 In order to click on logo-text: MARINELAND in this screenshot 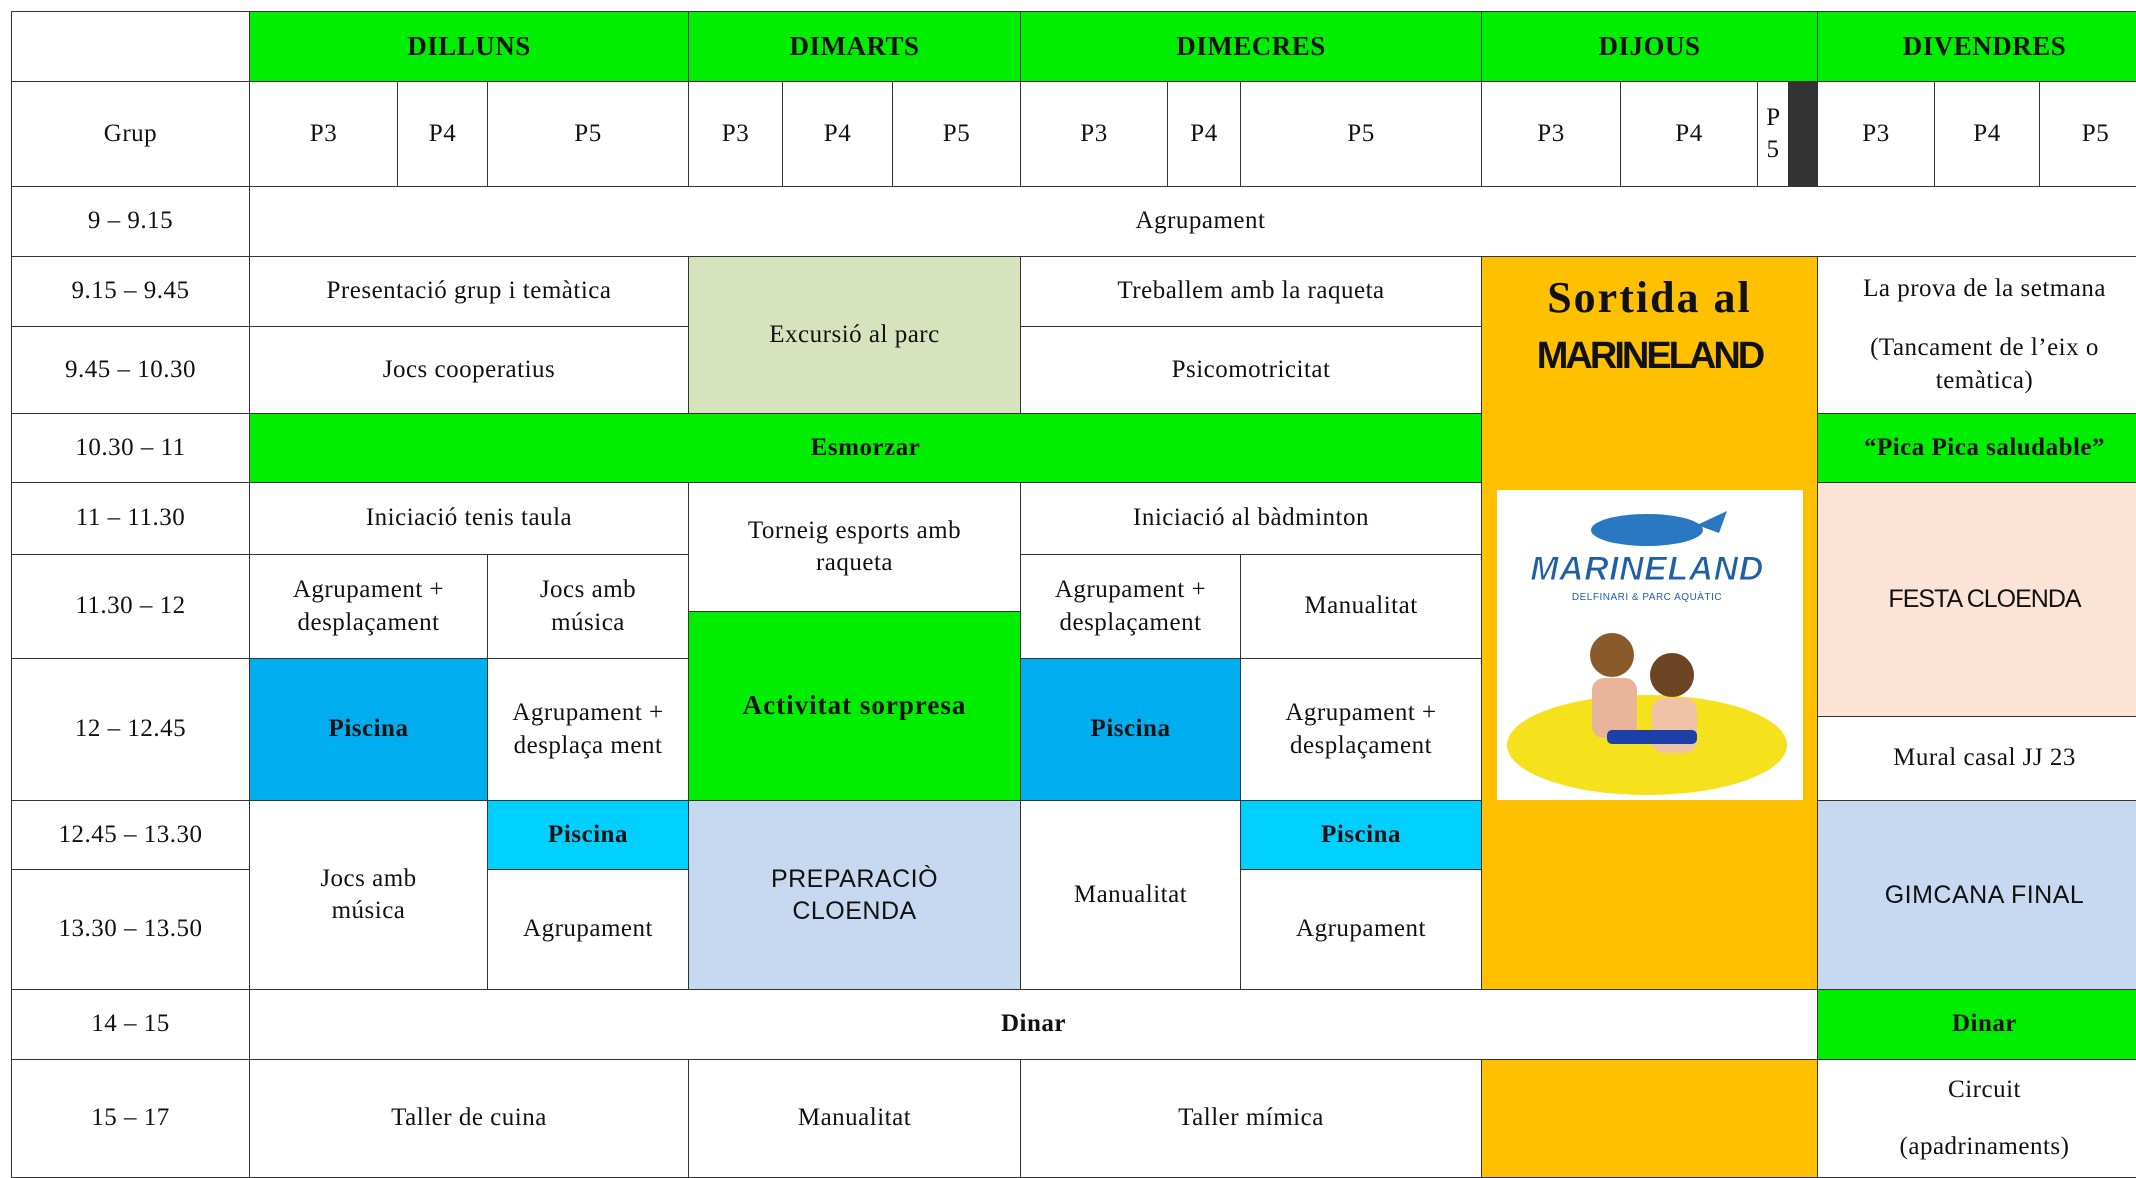, I will do `click(1647, 569)`.